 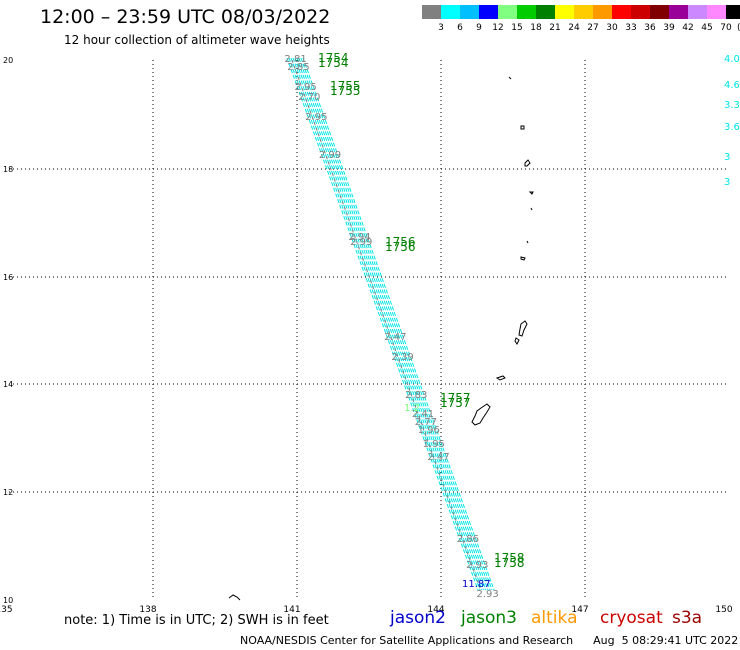 What do you see at coordinates (416, 395) in the screenshot?
I see `swh-label: 2.83` at bounding box center [416, 395].